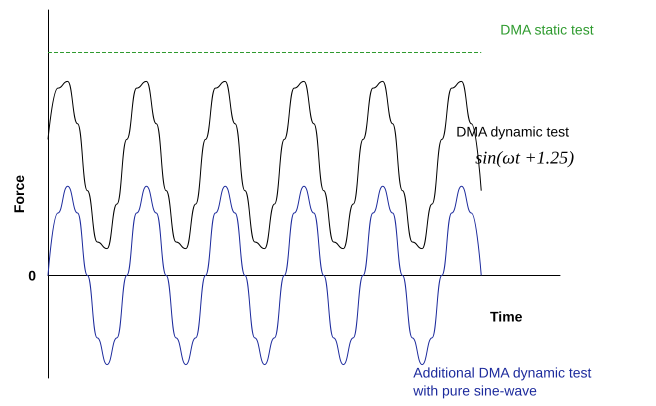  I want to click on text: 0, so click(32, 275).